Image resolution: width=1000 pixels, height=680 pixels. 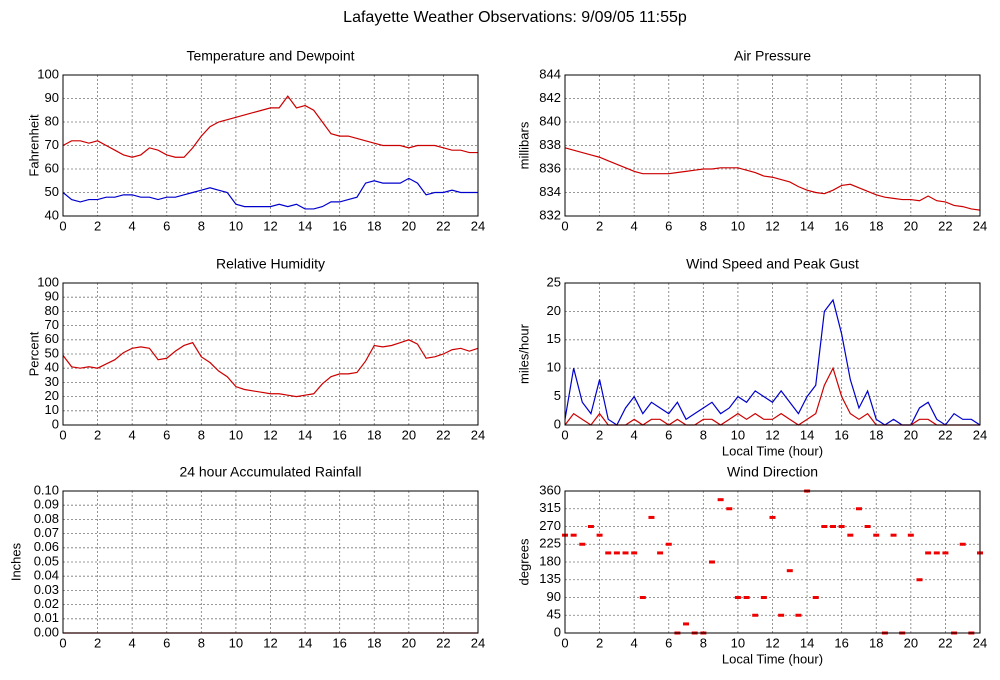 I want to click on y-tick-label: 20, so click(x=554, y=310).